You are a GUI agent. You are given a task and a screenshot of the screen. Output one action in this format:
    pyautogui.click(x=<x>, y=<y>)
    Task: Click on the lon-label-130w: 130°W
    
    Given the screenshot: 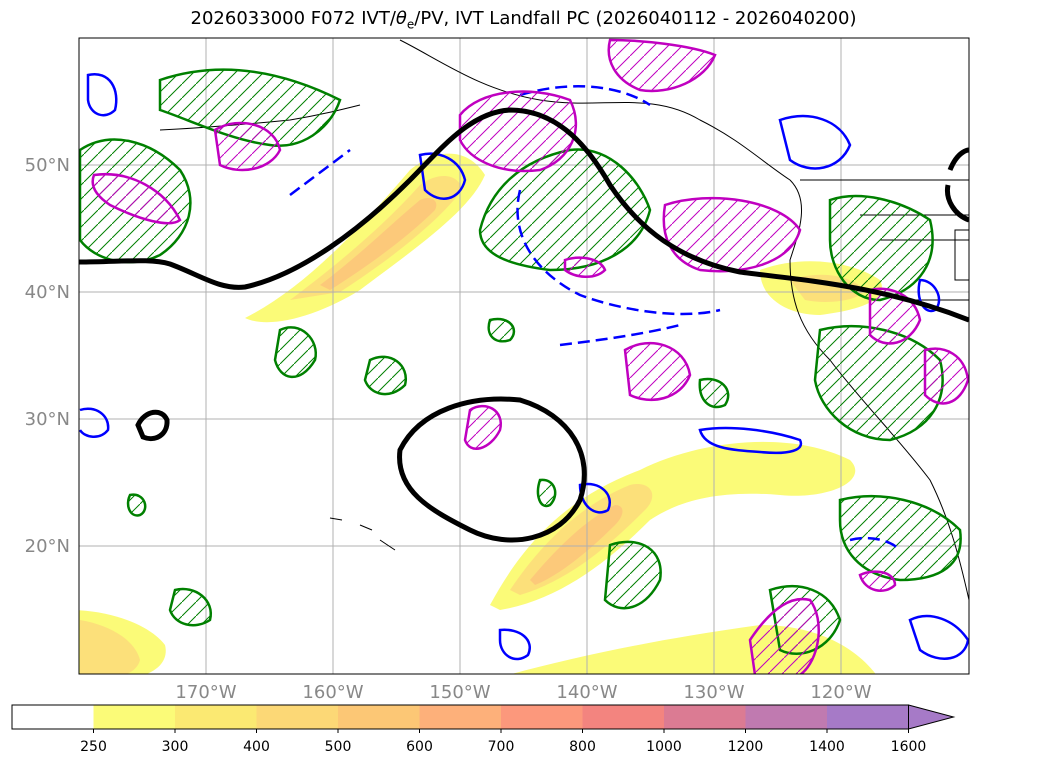 What is the action you would take?
    pyautogui.click(x=713, y=692)
    